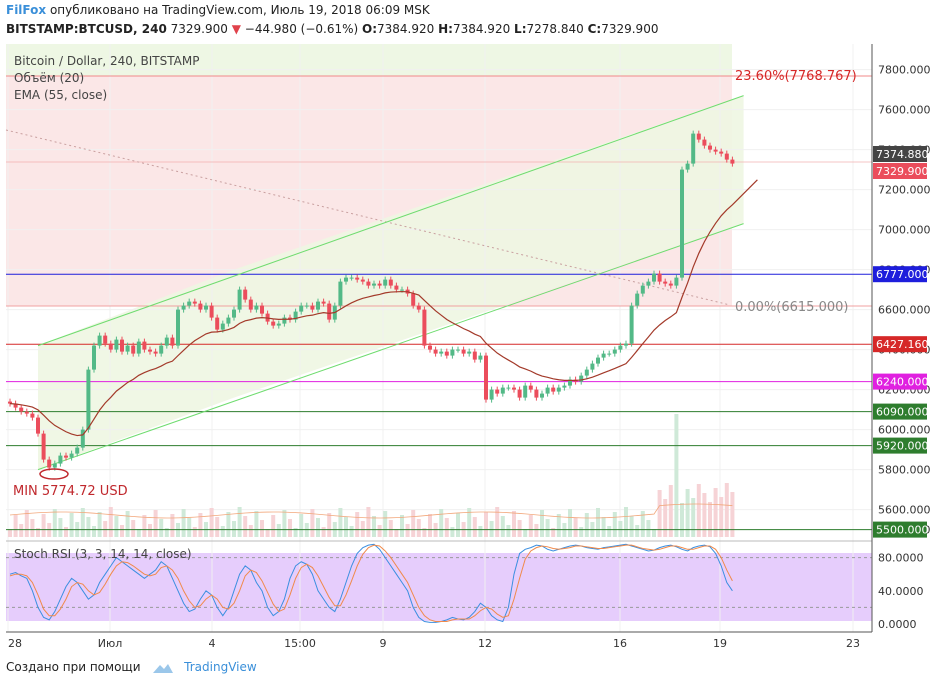 Image resolution: width=941 pixels, height=688 pixels. Describe the element at coordinates (902, 154) in the screenshot. I see `price-tag-value: 7374.880` at that location.